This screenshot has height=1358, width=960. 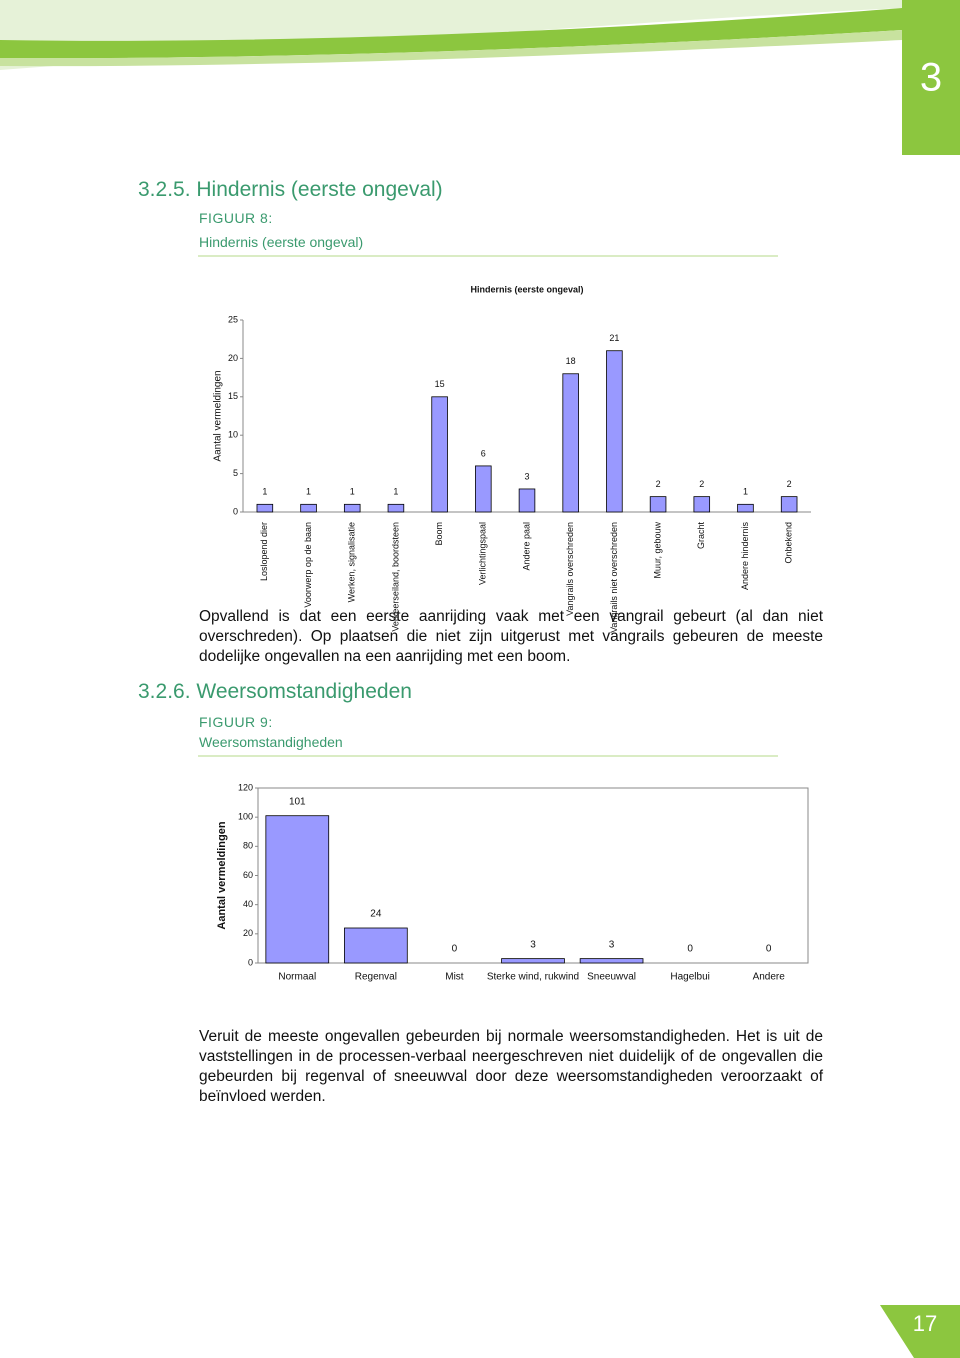 I want to click on chart-title: Hindernis (eerste ongeval), so click(x=526, y=289).